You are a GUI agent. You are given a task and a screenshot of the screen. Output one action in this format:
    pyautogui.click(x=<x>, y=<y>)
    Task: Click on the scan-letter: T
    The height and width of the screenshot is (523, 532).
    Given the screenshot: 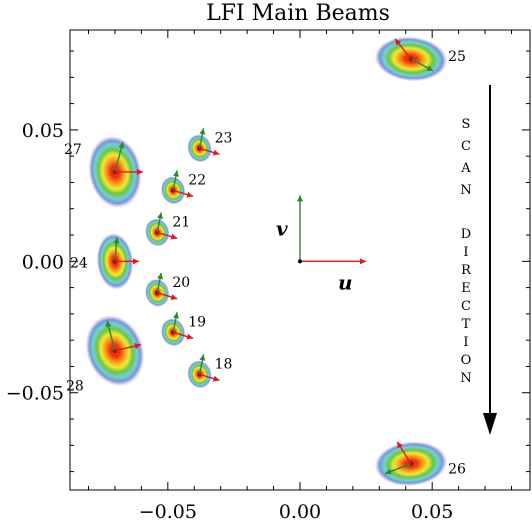 What is the action you would take?
    pyautogui.click(x=466, y=324)
    